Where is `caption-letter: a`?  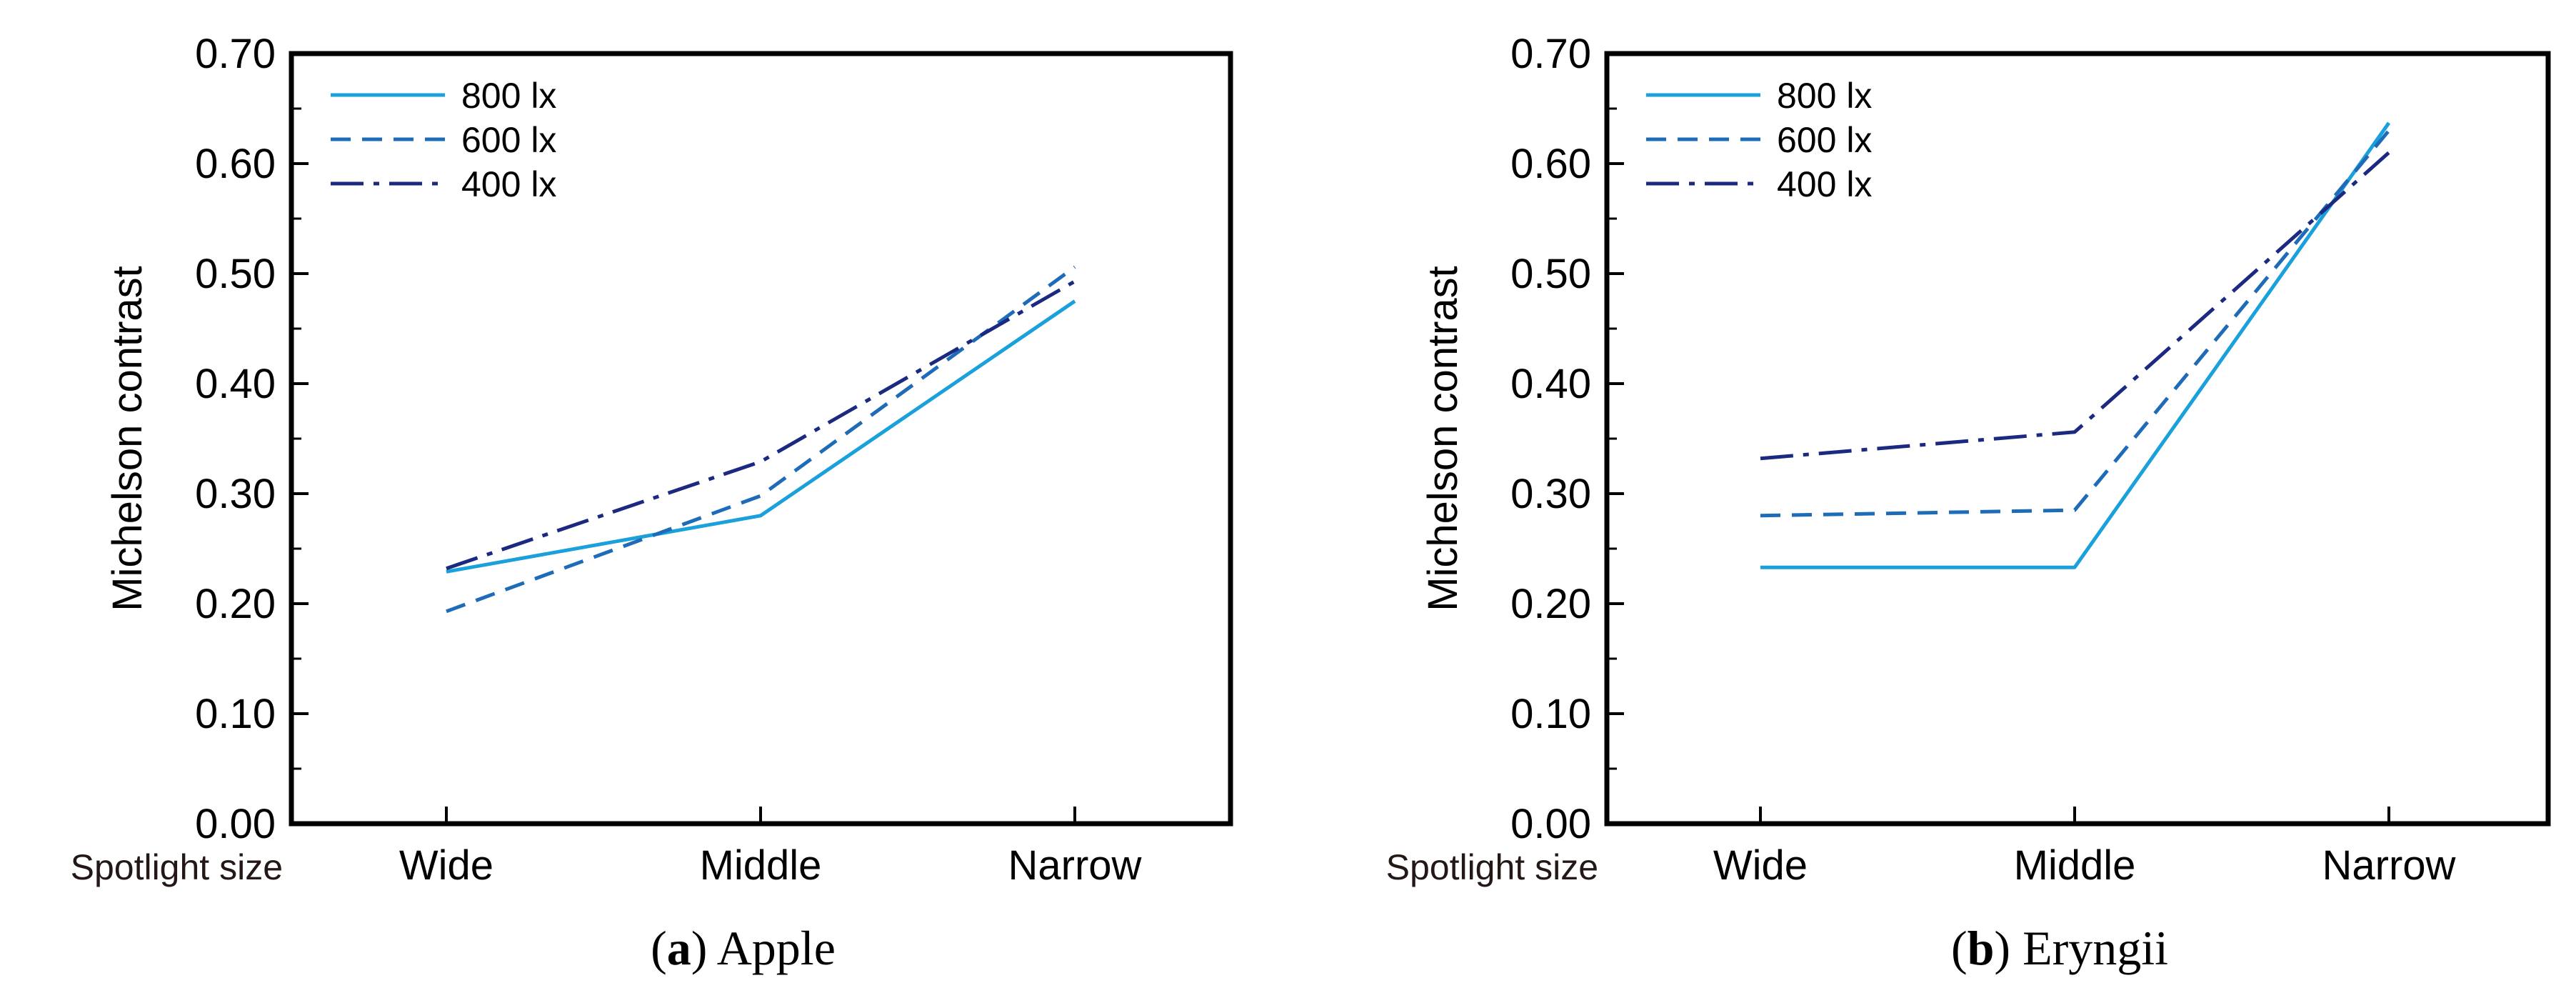
caption-letter: a is located at coordinates (679, 948).